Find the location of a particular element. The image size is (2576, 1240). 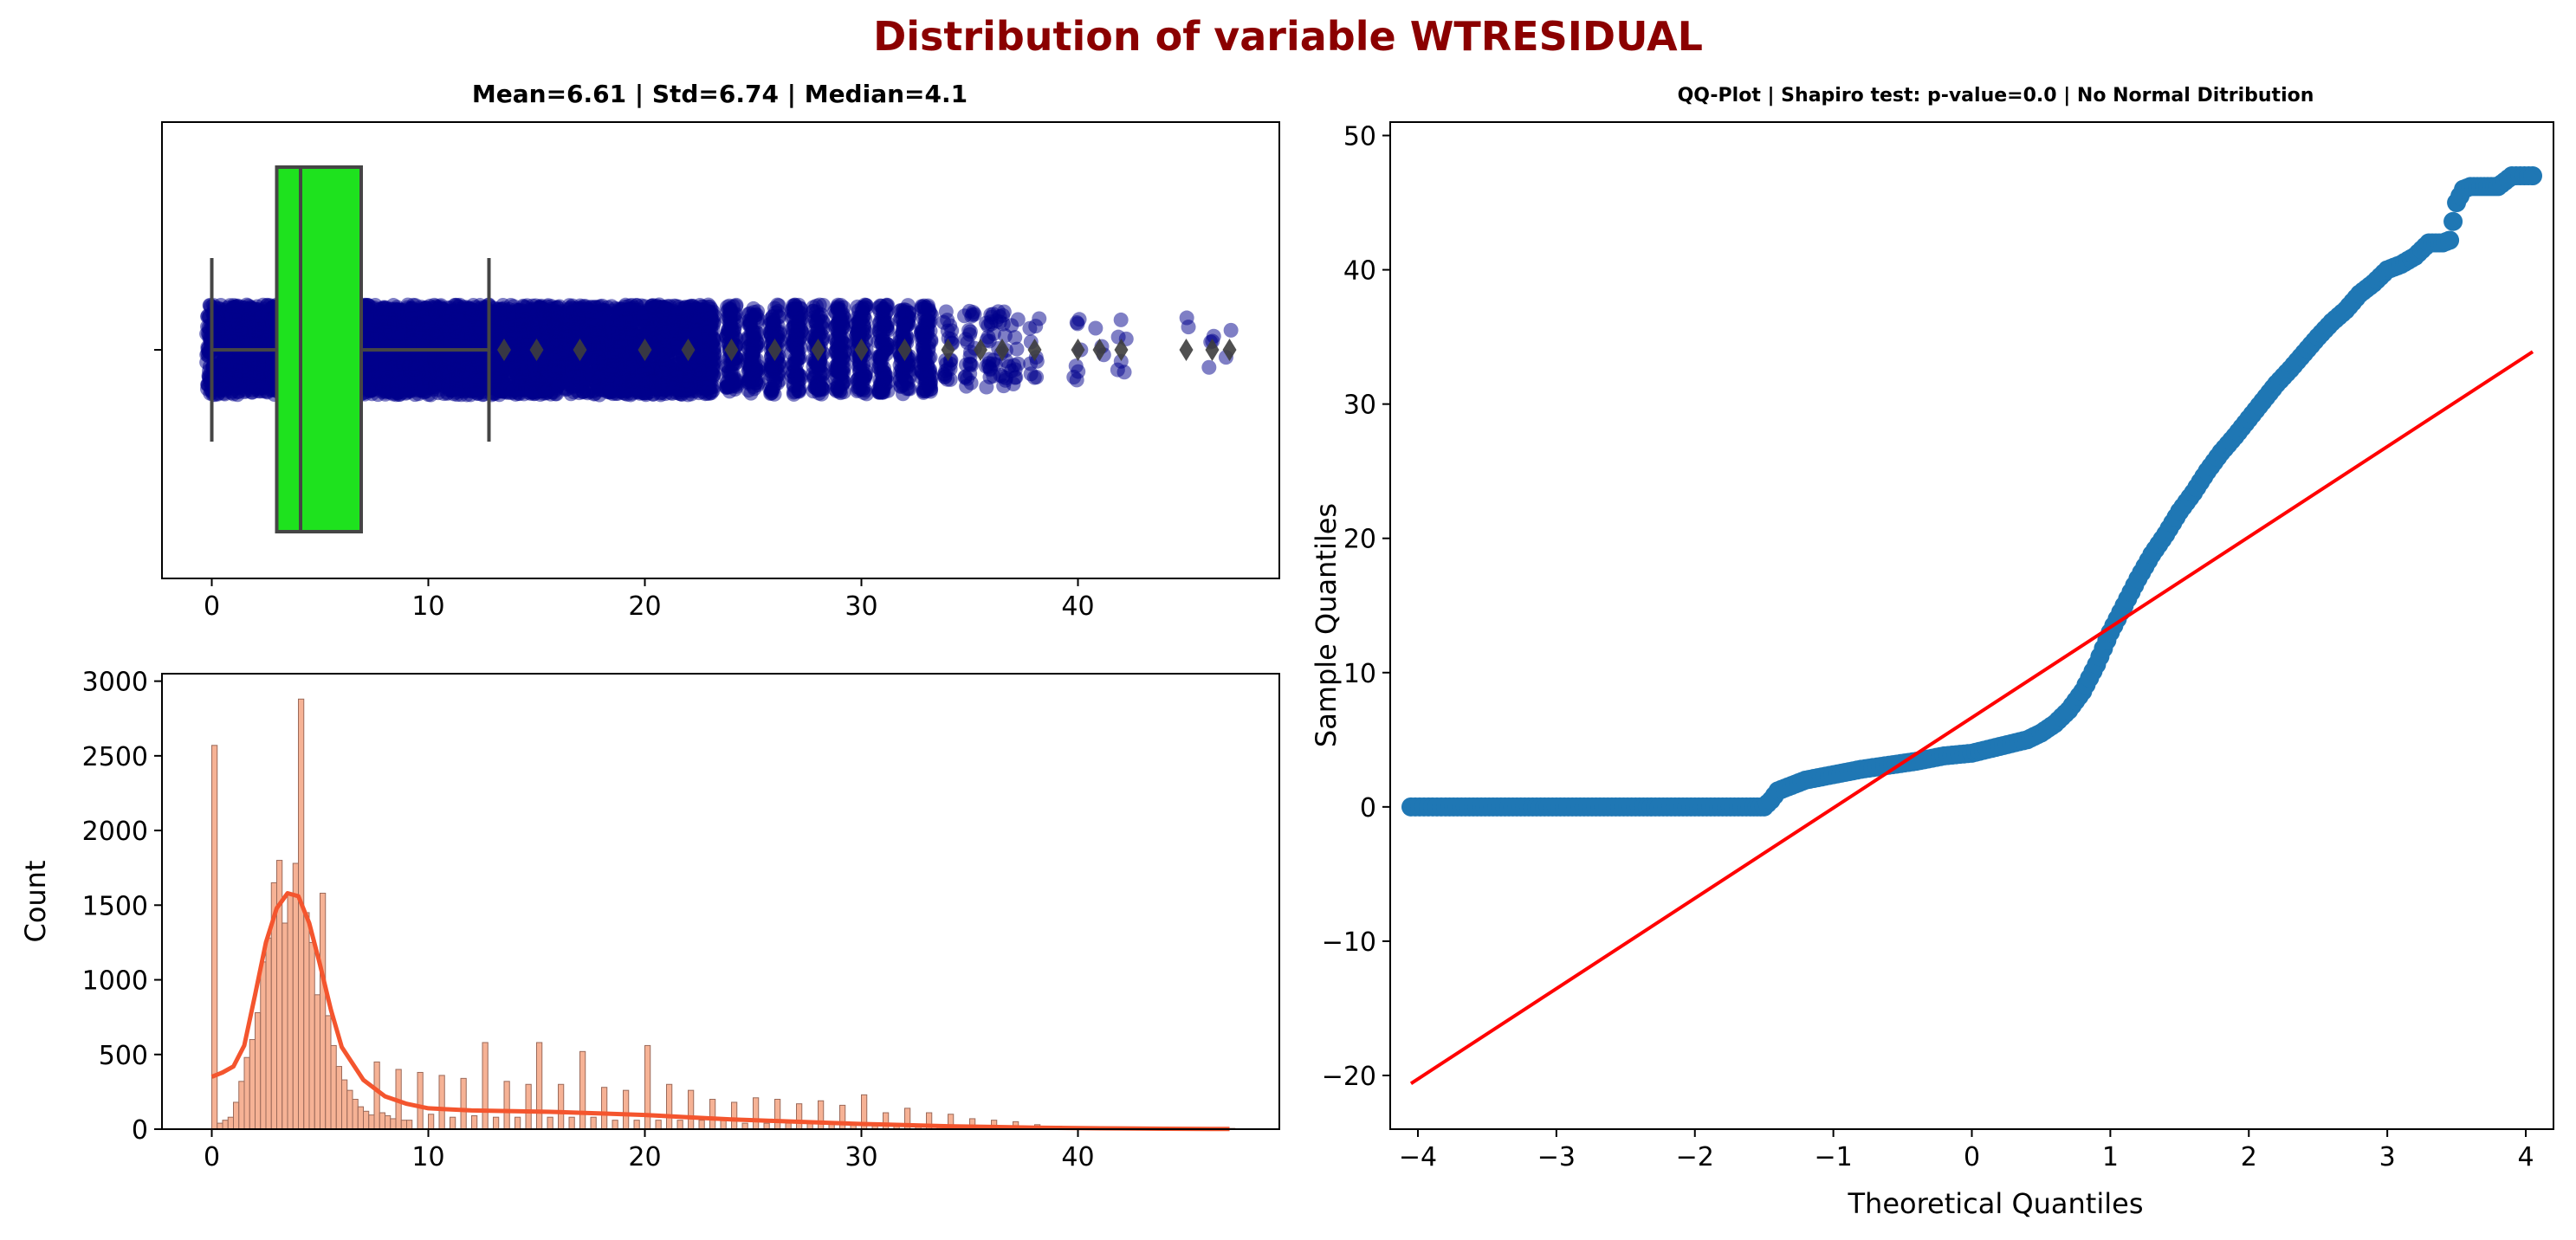

boxplot-title: Mean=6.61 | Std=6.74 | Median=4.1 is located at coordinates (720, 94).